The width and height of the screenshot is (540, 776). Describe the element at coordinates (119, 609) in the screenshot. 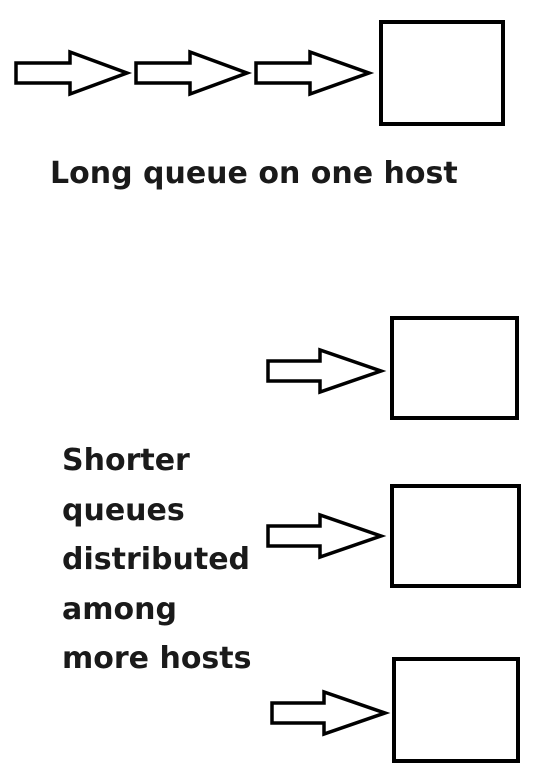

I see `multi-host-caption-line: among` at that location.